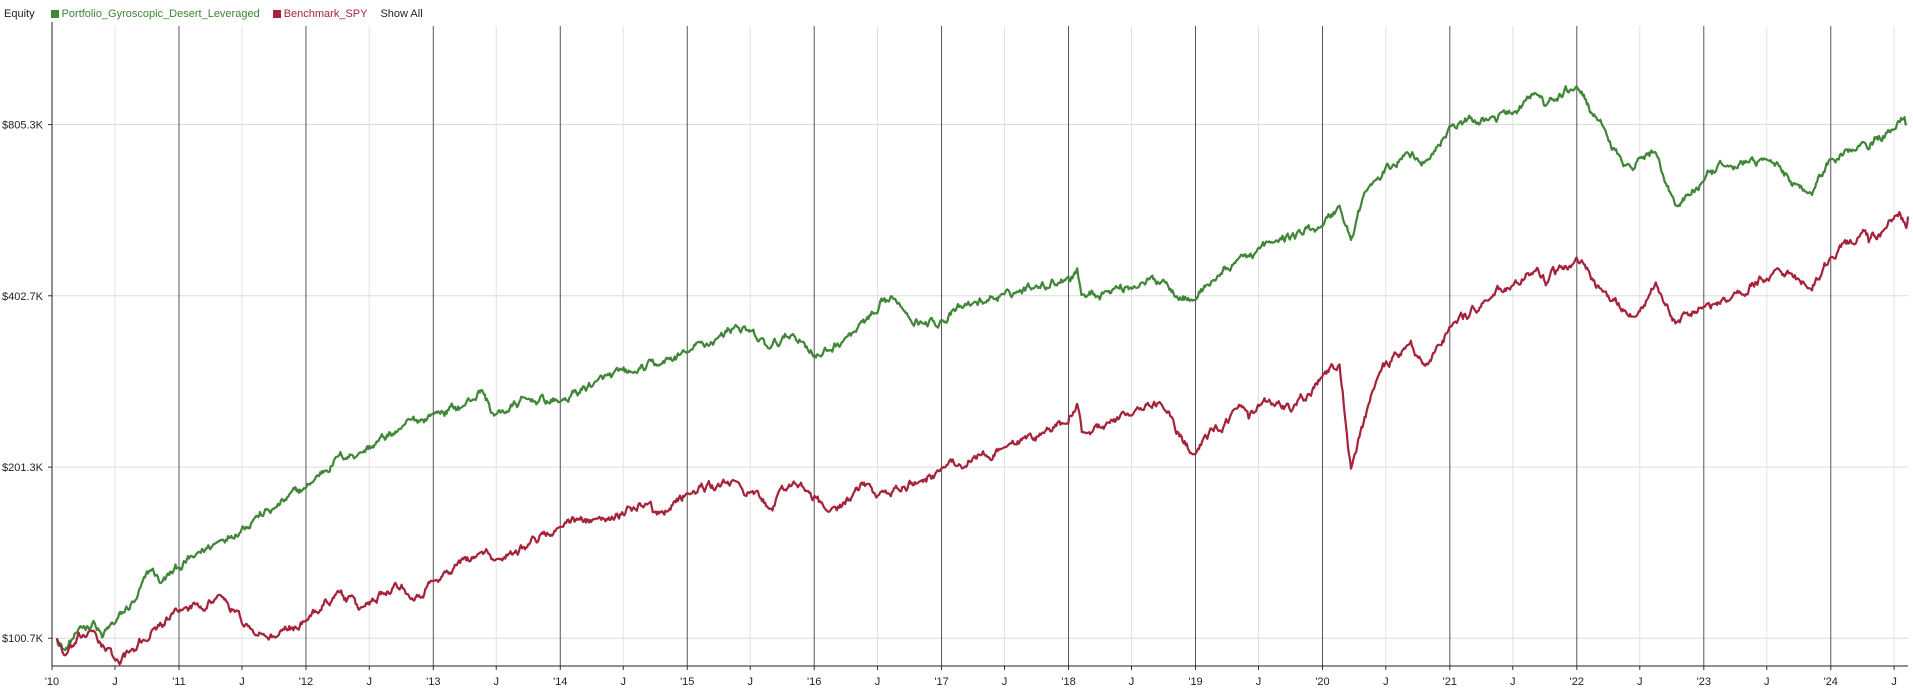 The height and width of the screenshot is (699, 1913). What do you see at coordinates (433, 682) in the screenshot?
I see `x-tick-label: '13` at bounding box center [433, 682].